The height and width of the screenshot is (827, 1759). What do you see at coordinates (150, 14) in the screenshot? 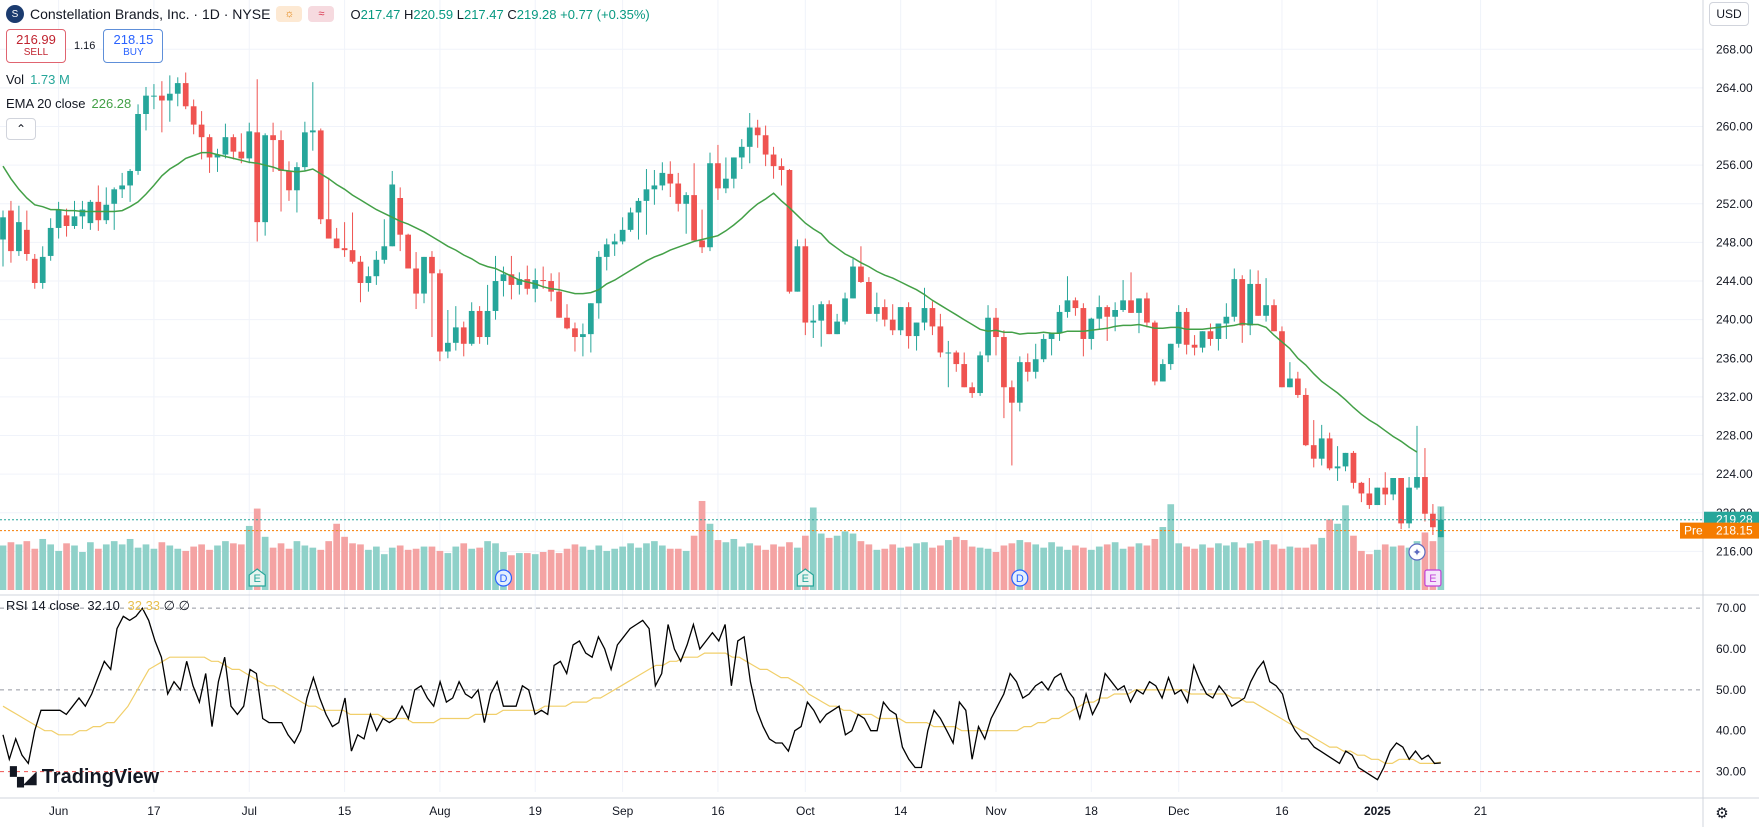
I see `symbol-title: Constellation Brands, Inc. · 1D · NYSE` at bounding box center [150, 14].